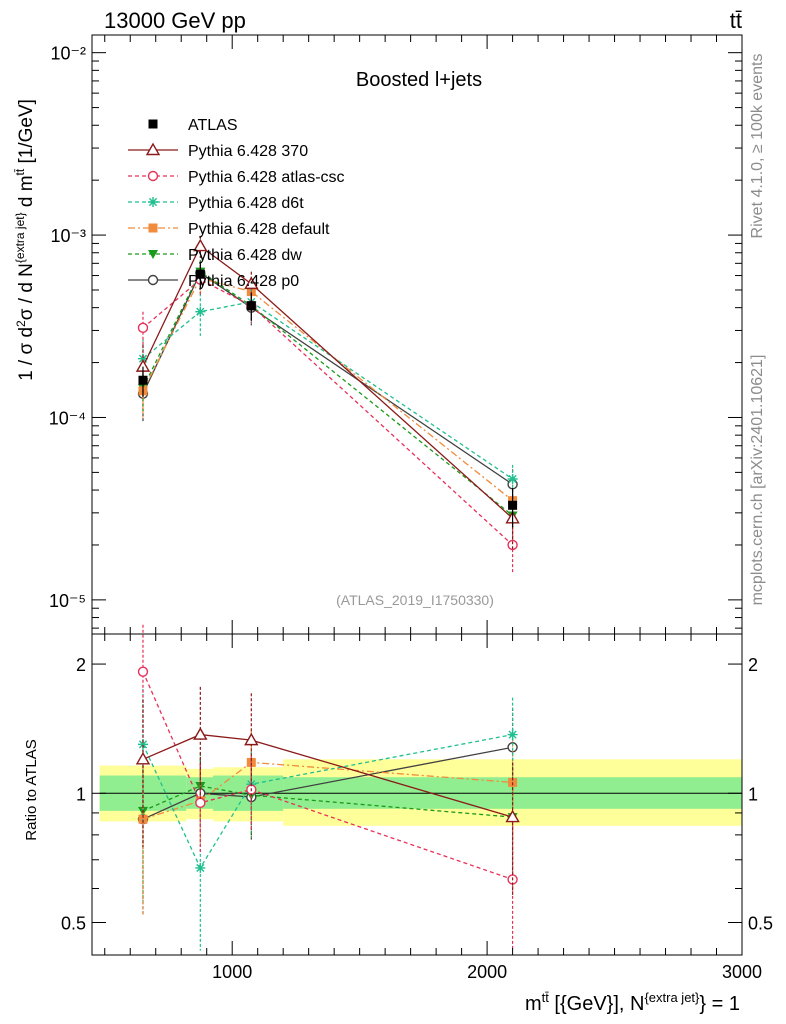  What do you see at coordinates (736, 20) in the screenshot?
I see `header-right: tt̄` at bounding box center [736, 20].